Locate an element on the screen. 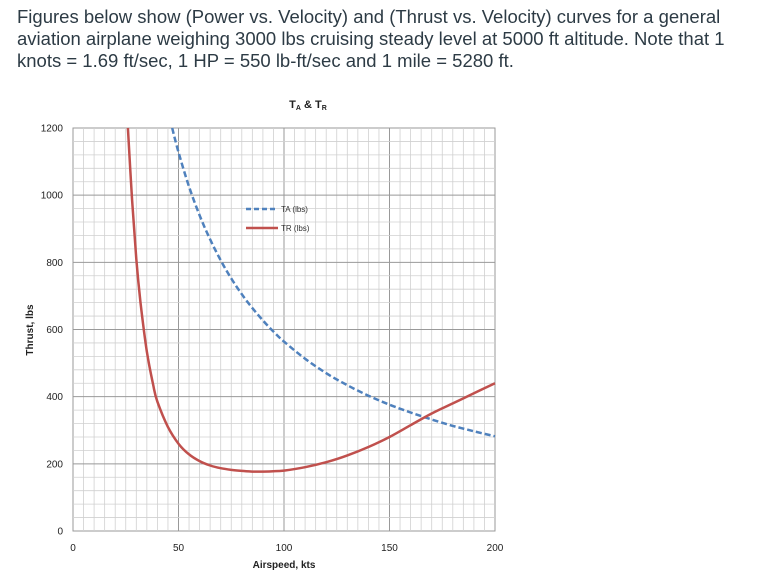 This screenshot has height=588, width=769. chart-title-sub-a: A is located at coordinates (298, 108).